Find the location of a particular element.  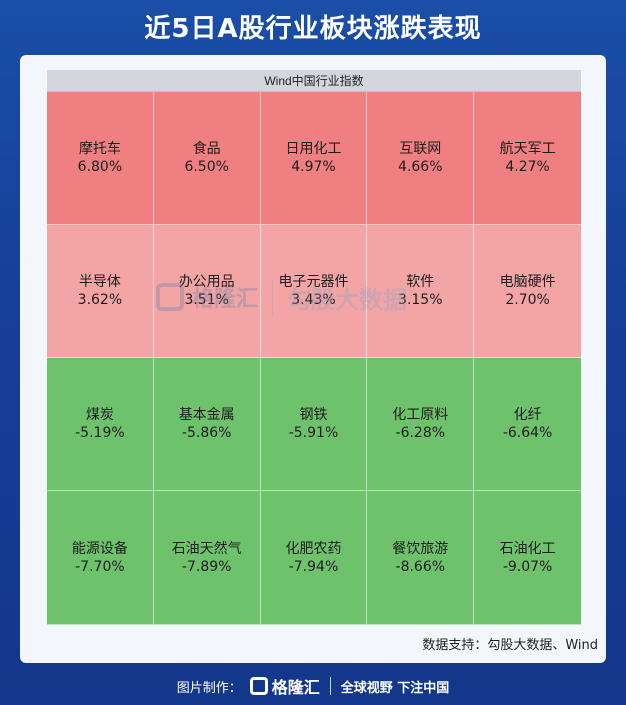

sector-name: 基本金属 is located at coordinates (206, 415).